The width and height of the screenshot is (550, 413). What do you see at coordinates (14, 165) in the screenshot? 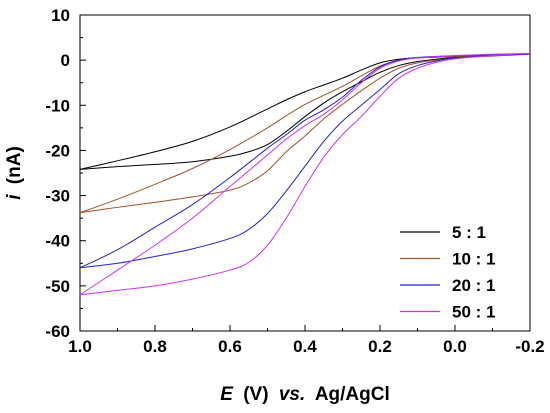
I see `y-axis-unit: (nA)` at bounding box center [14, 165].